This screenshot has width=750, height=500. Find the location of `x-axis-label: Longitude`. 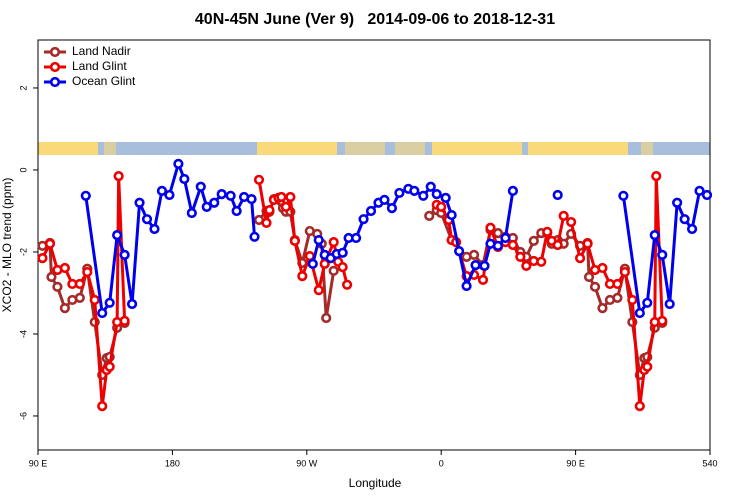

x-axis-label: Longitude is located at coordinates (375, 483).